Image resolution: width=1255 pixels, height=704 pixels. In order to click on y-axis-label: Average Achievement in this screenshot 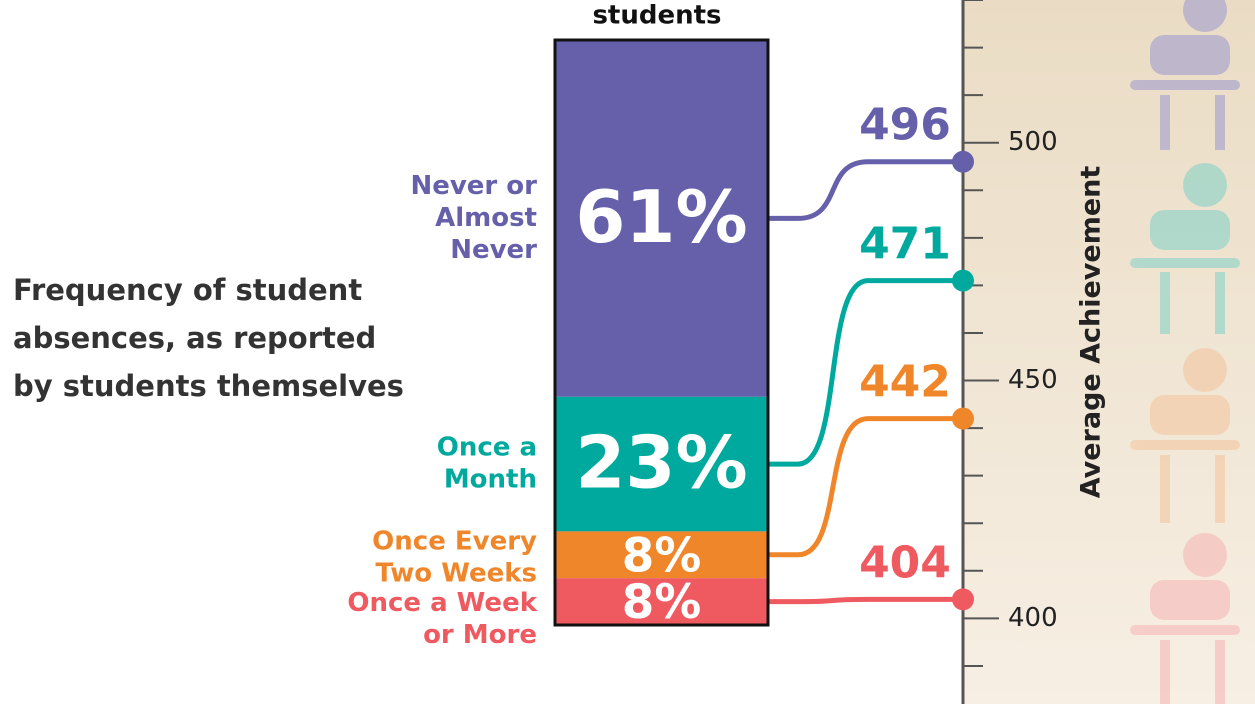, I will do `click(1091, 332)`.